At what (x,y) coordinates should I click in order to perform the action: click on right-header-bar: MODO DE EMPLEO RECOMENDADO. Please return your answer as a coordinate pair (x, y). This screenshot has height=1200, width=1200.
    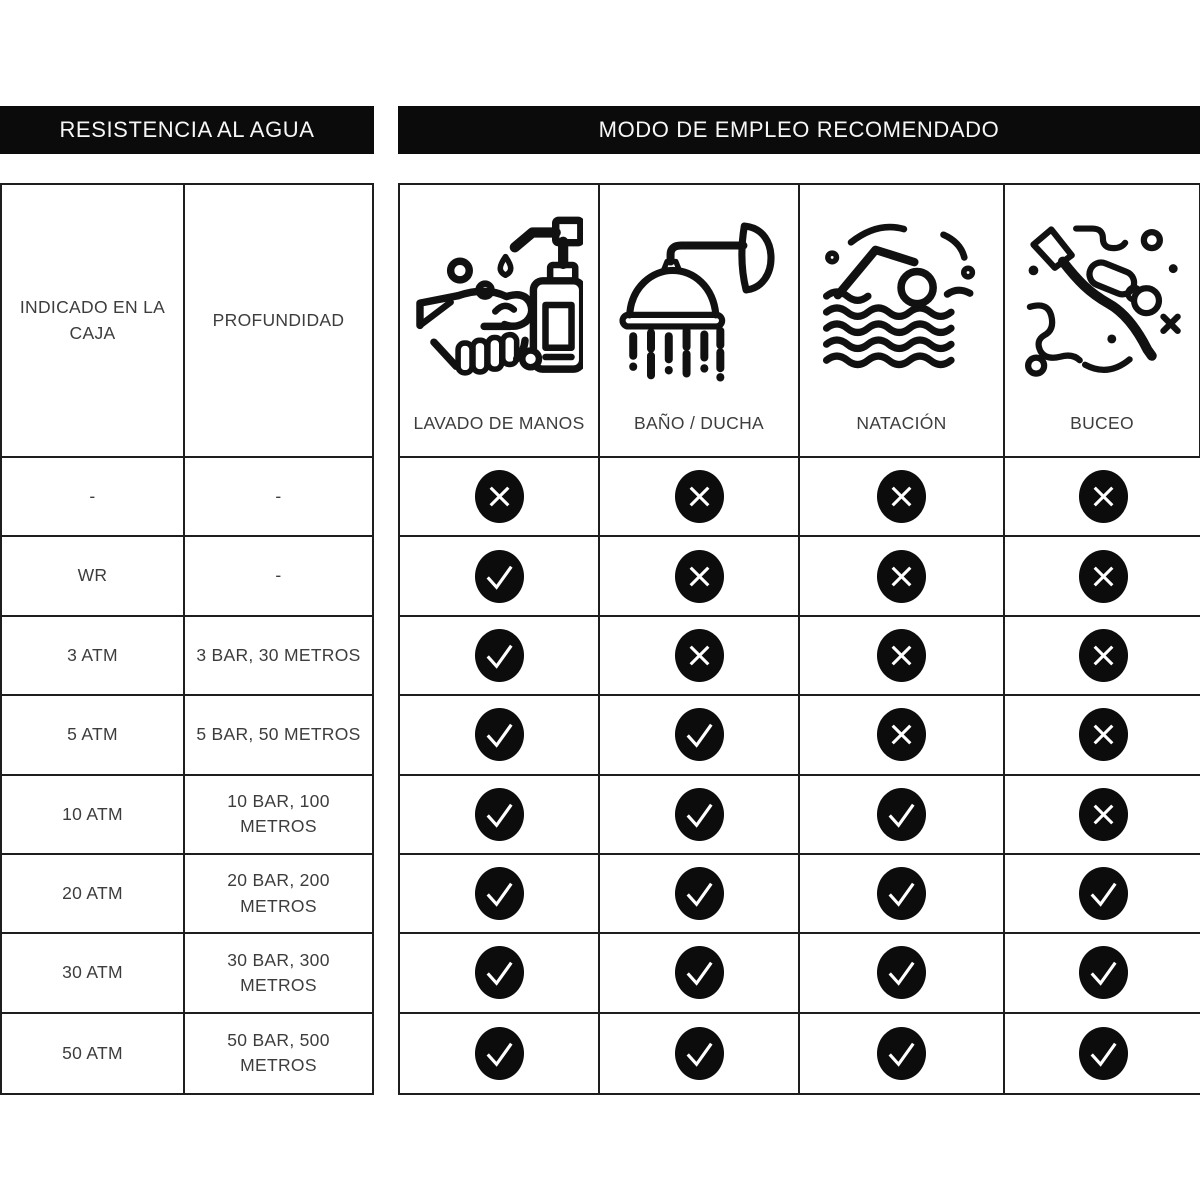
    Looking at the image, I should click on (799, 130).